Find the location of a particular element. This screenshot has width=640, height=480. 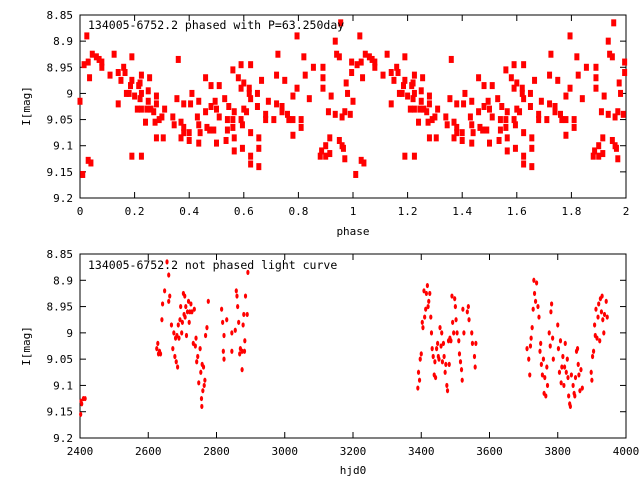

x-tick-label: 3000 is located at coordinates (285, 451).